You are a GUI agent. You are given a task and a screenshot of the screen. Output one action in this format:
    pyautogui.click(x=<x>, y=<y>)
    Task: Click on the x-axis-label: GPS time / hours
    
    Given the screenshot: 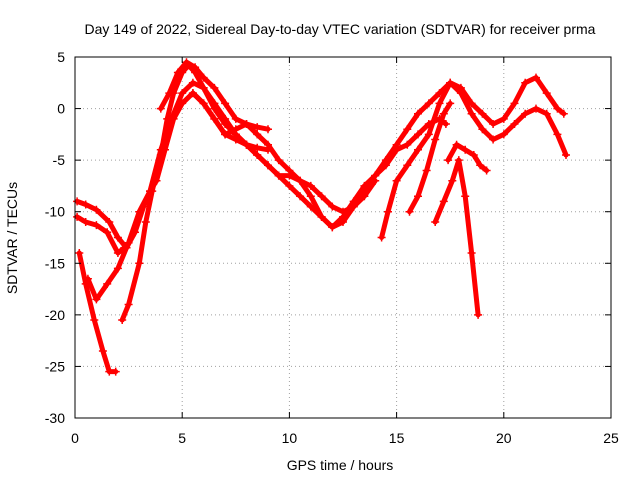 What is the action you would take?
    pyautogui.click(x=340, y=465)
    